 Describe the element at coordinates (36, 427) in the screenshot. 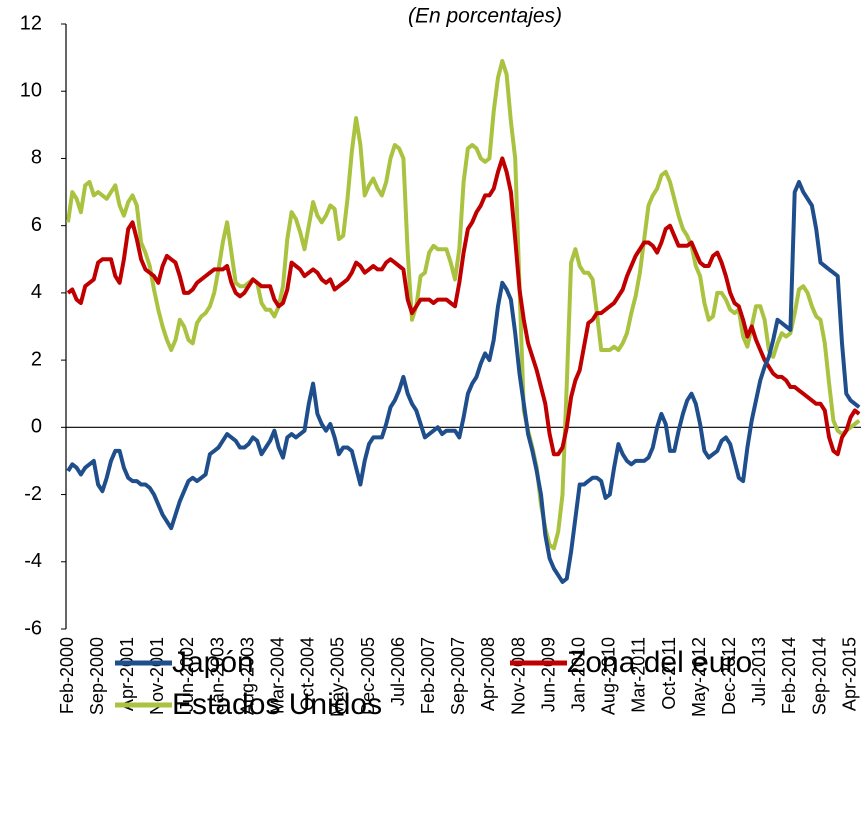

I see `y-tick-label: 0` at that location.